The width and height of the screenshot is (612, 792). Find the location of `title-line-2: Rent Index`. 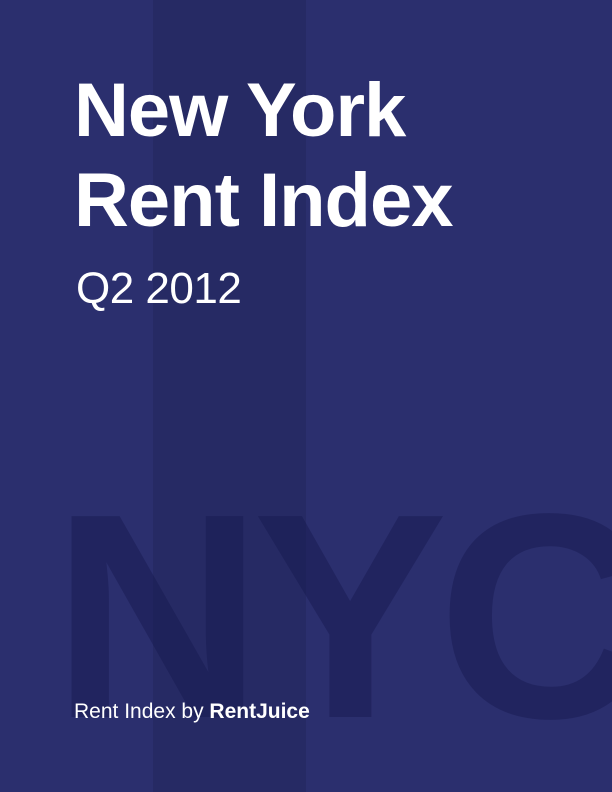

title-line-2: Rent Index is located at coordinates (263, 200).